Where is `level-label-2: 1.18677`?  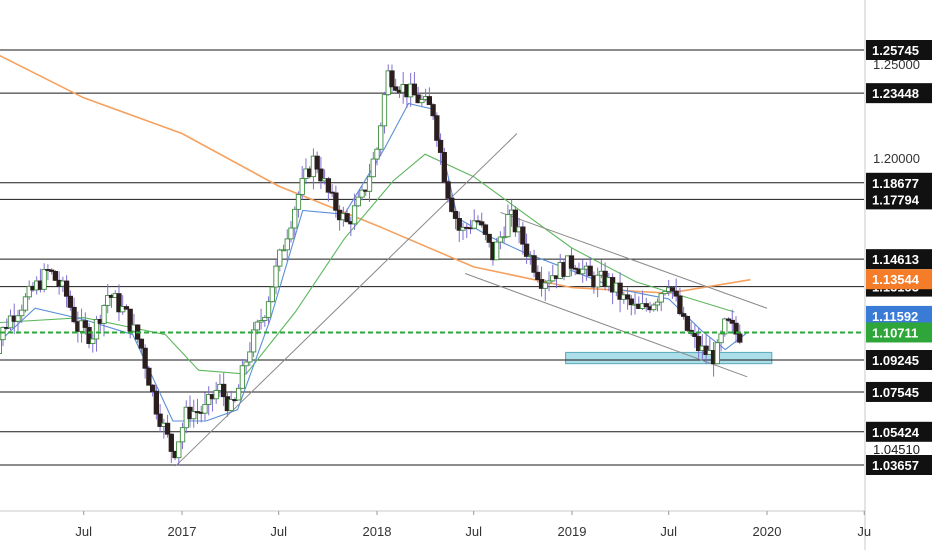
level-label-2: 1.18677 is located at coordinates (895, 183).